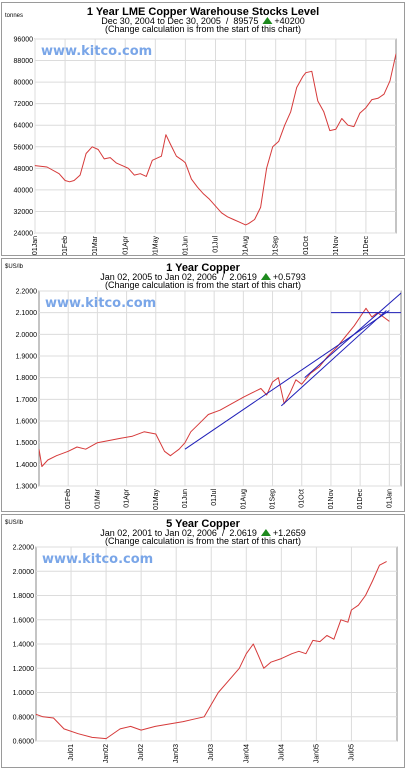 This screenshot has width=406, height=770. What do you see at coordinates (331, 499) in the screenshot?
I see `x-tick-label: 01Nov` at bounding box center [331, 499].